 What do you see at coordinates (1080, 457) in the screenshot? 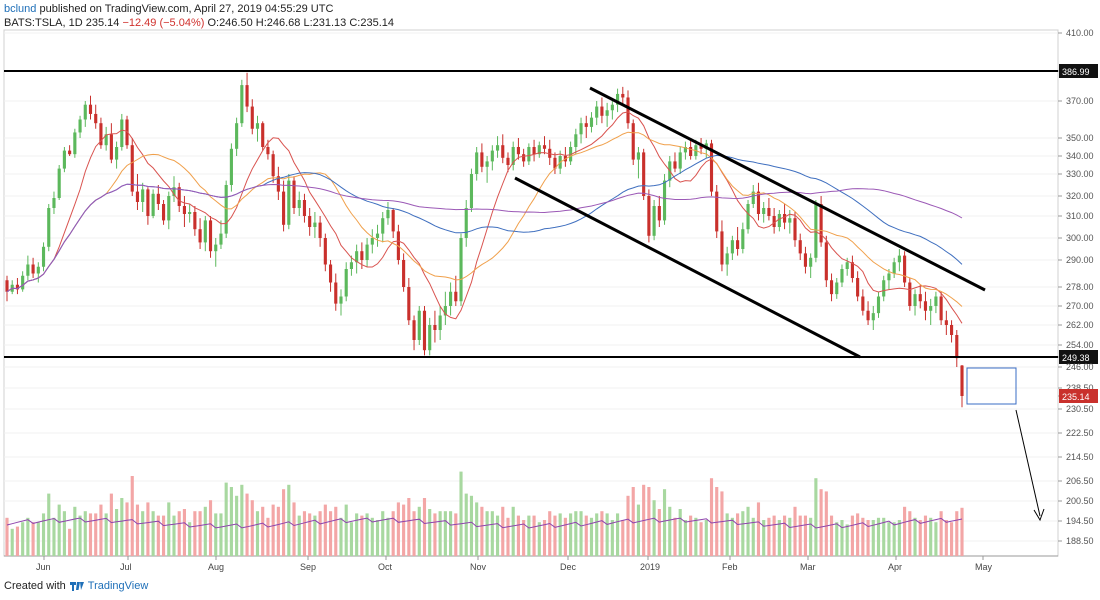
I see `price-tick-label: 214.50` at bounding box center [1080, 457].